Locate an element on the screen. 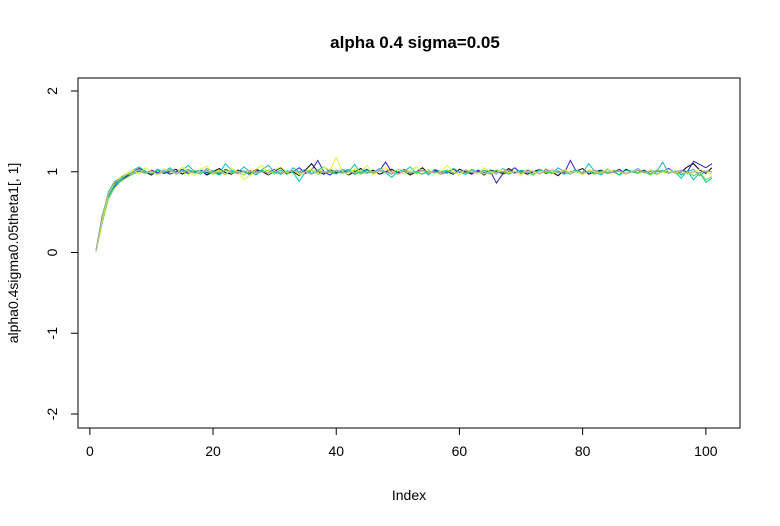 The image size is (780, 526). x-tick-label: 0 is located at coordinates (90, 451).